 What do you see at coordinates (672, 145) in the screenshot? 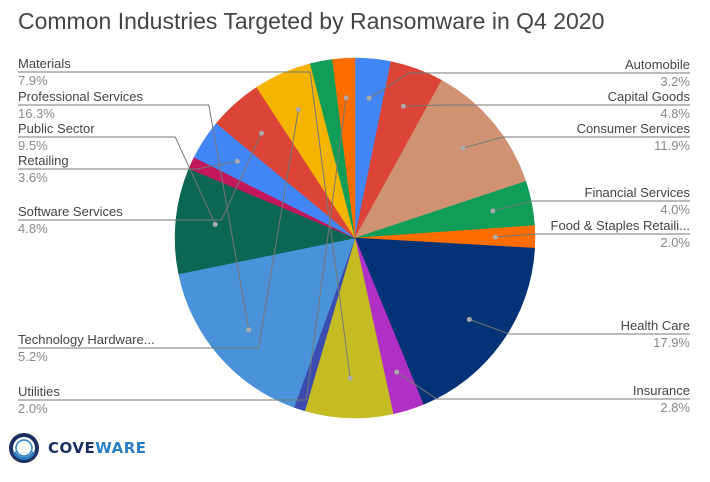
I see `slice-value-label: 11.9%` at bounding box center [672, 145].